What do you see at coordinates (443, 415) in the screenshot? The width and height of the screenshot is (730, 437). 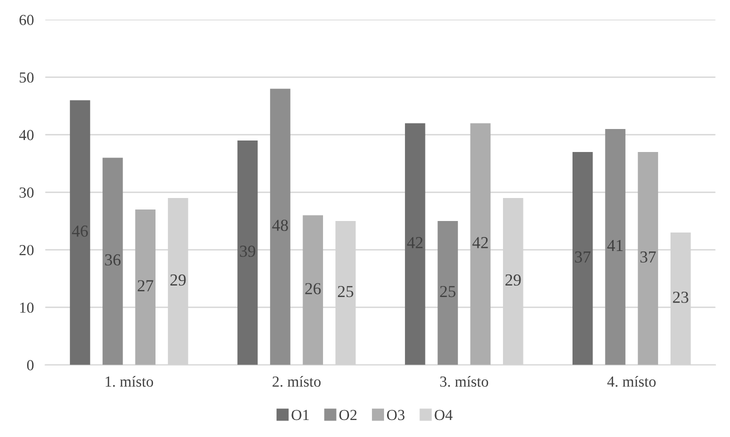 I see `legend-label: O4` at bounding box center [443, 415].